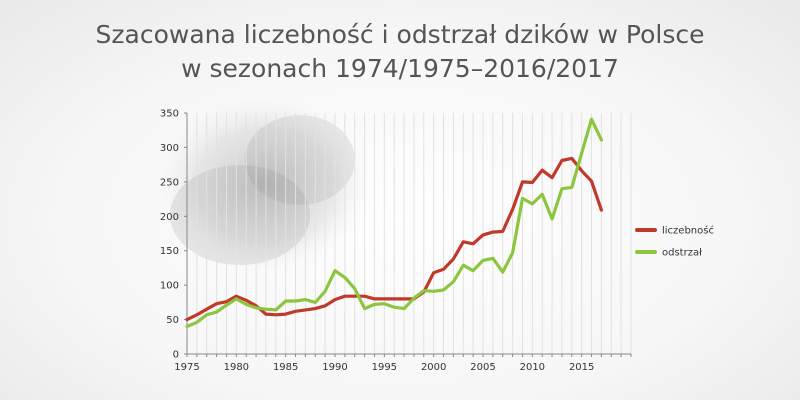 This screenshot has height=400, width=800. I want to click on x-tick-label: 2015, so click(581, 367).